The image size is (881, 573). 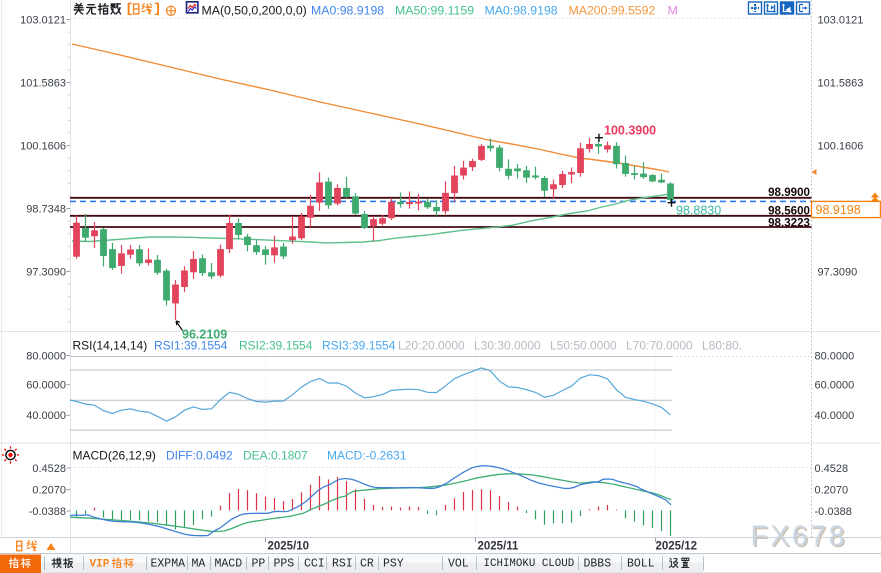 I want to click on svg-text: DEA:0.1807, so click(x=275, y=456).